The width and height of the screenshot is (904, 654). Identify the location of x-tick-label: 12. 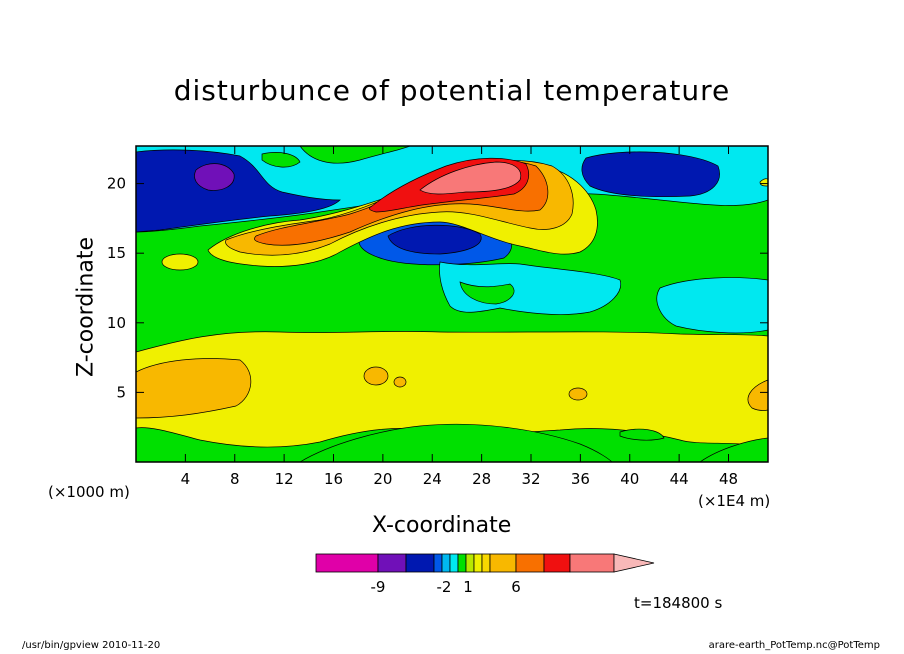
(284, 479).